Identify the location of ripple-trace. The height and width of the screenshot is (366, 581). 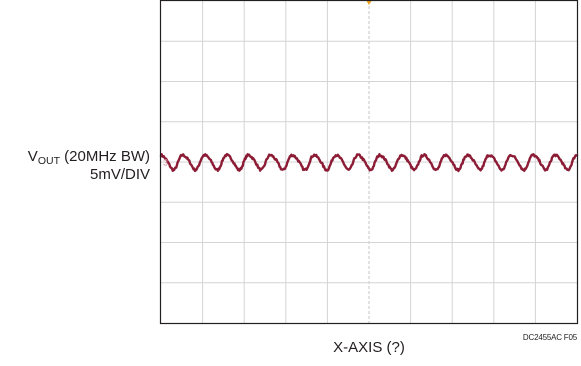
(369, 162).